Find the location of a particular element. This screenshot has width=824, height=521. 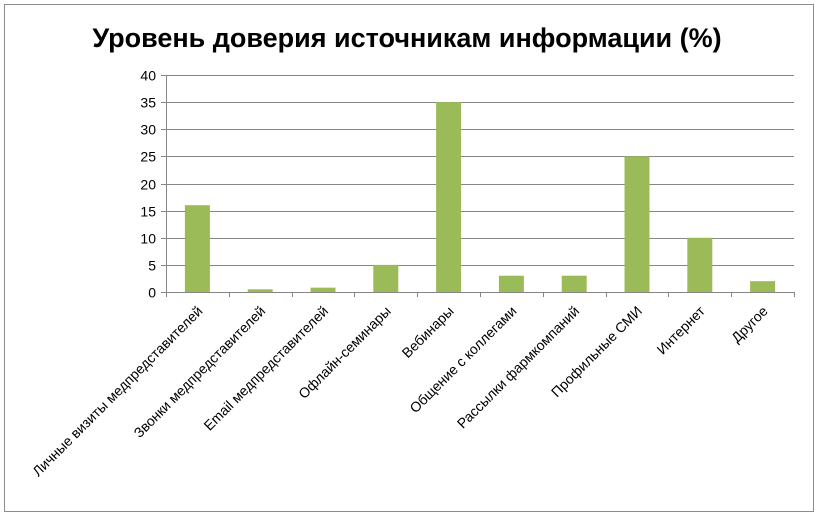

x-tick-label: Общение с коллегами is located at coordinates (462, 359).